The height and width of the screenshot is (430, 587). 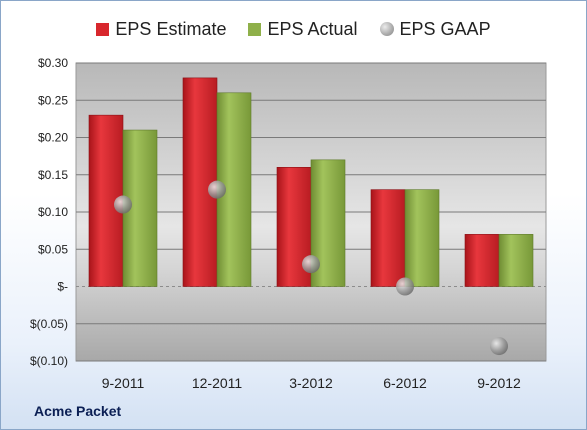 I want to click on legend-swatch-actual, so click(x=255, y=29).